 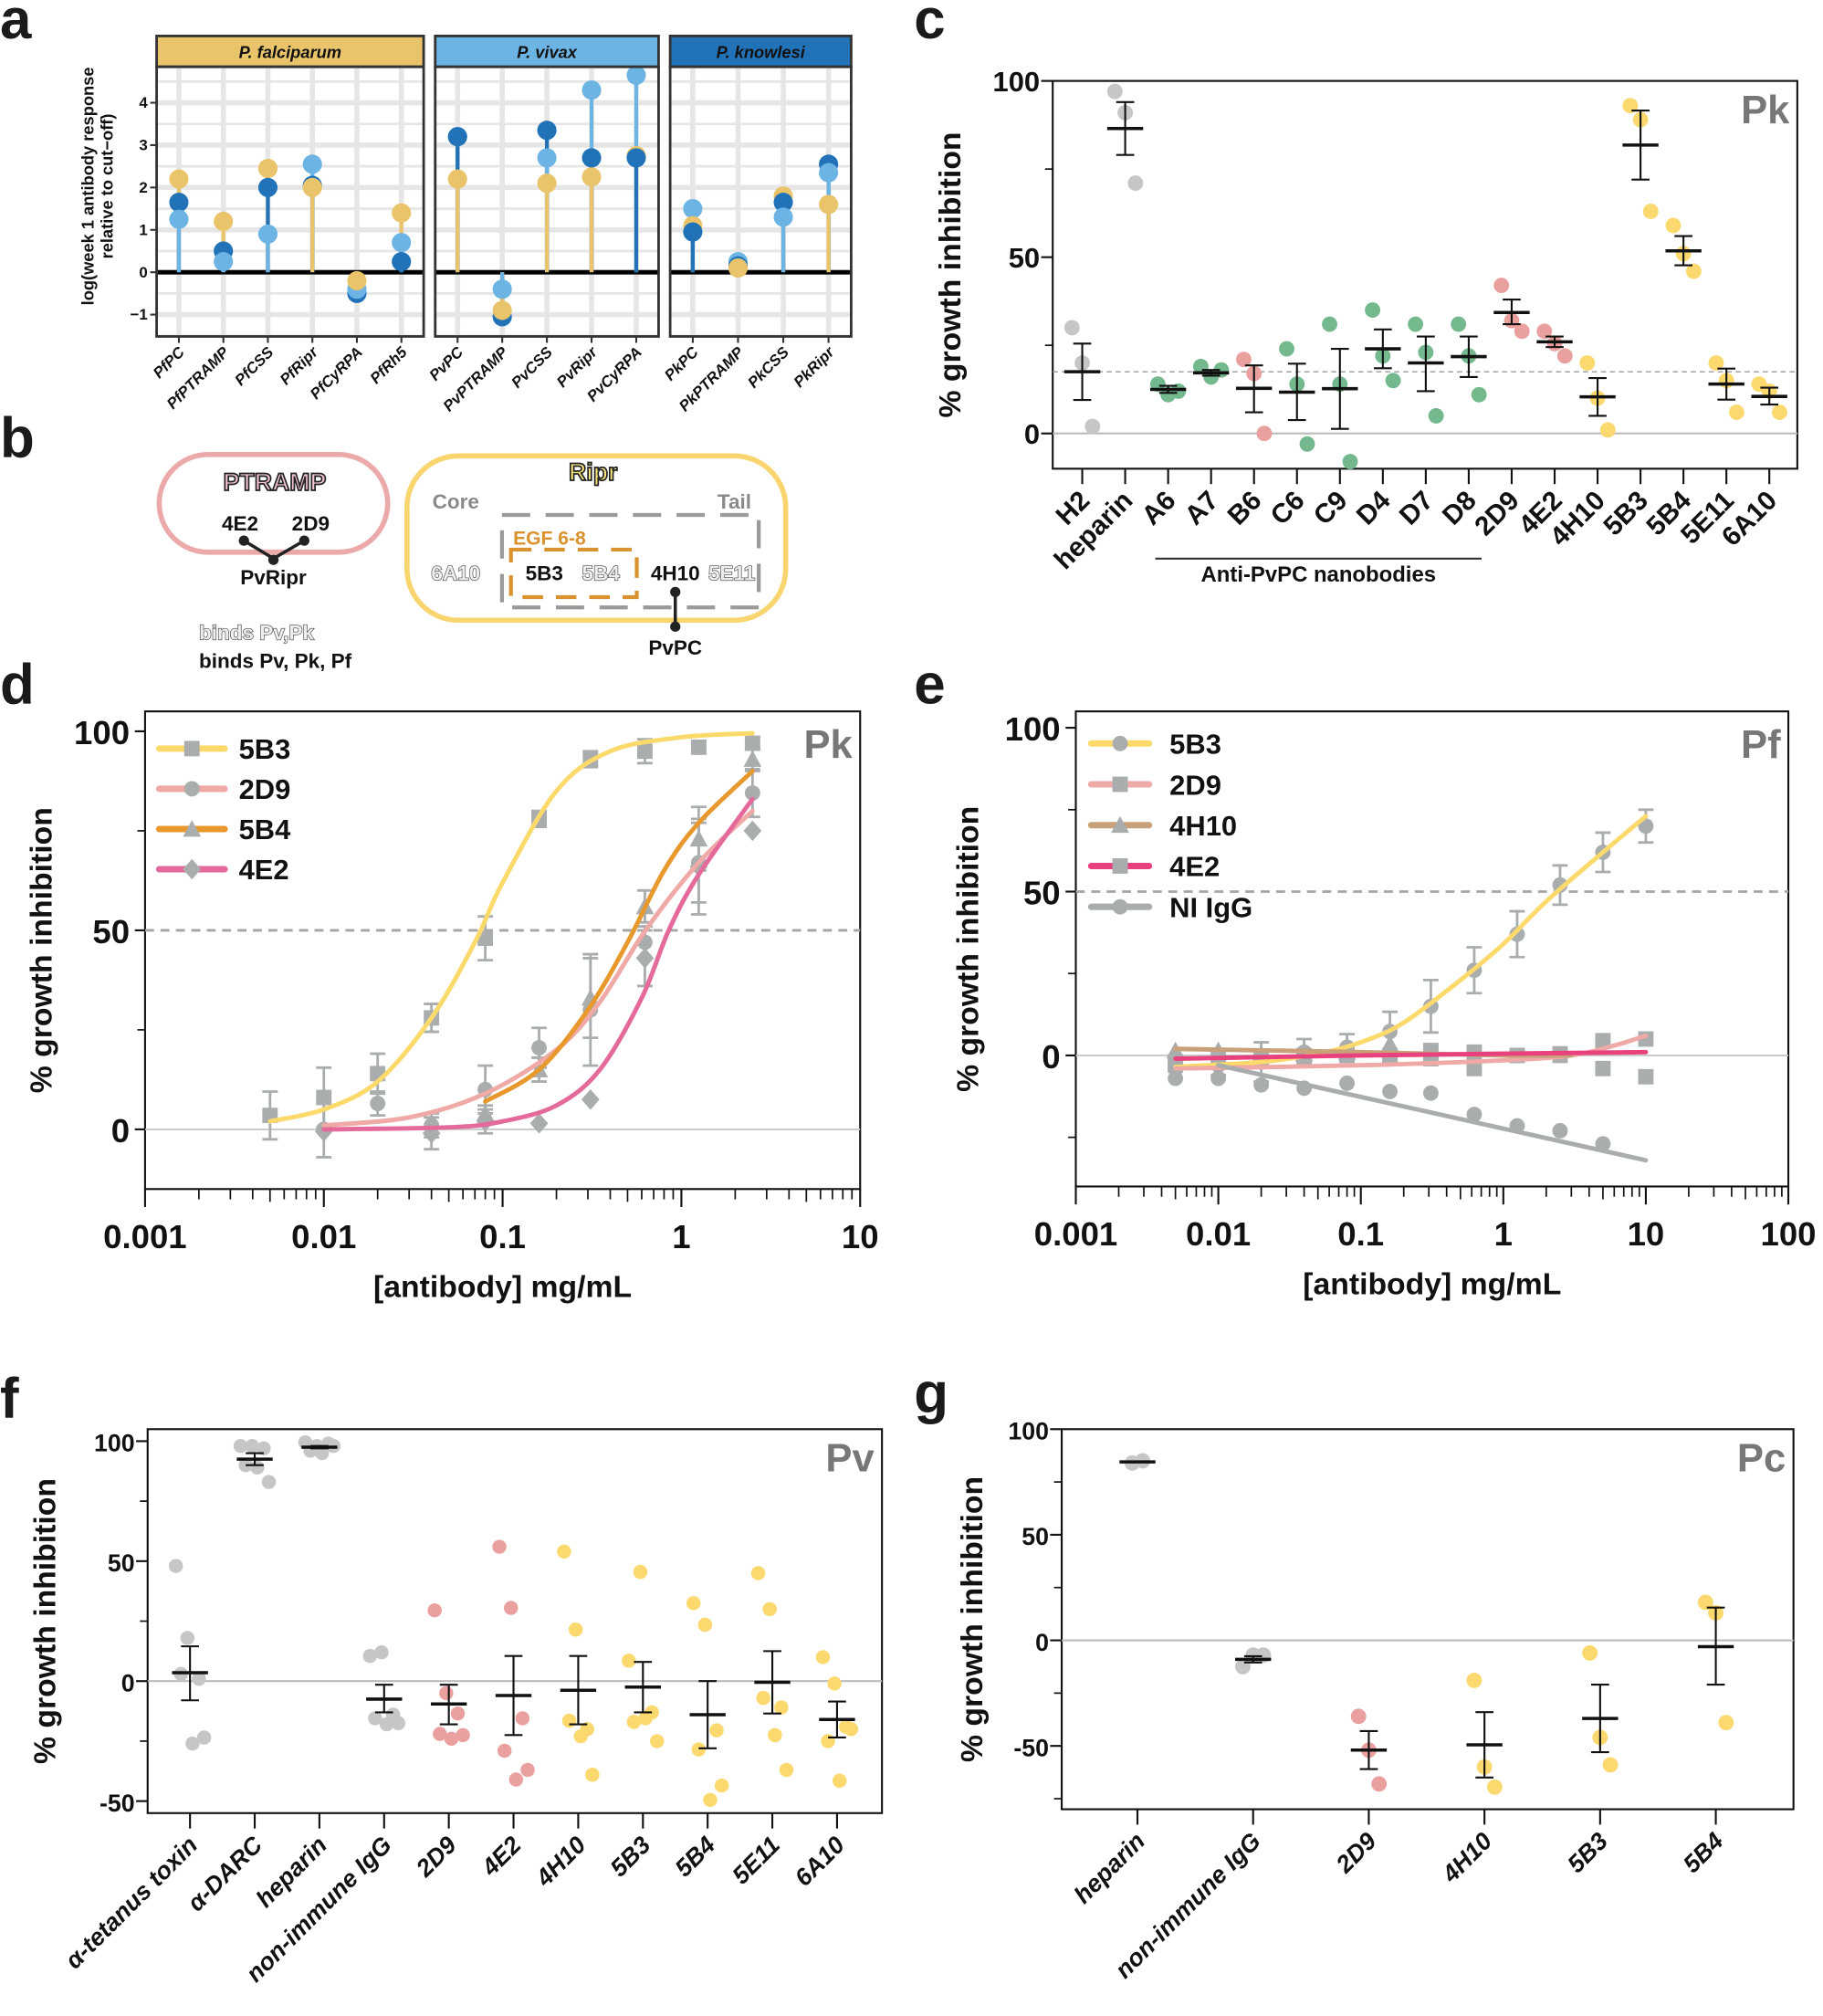 I want to click on legend-entry-5B3: 5B3, so click(x=223, y=749).